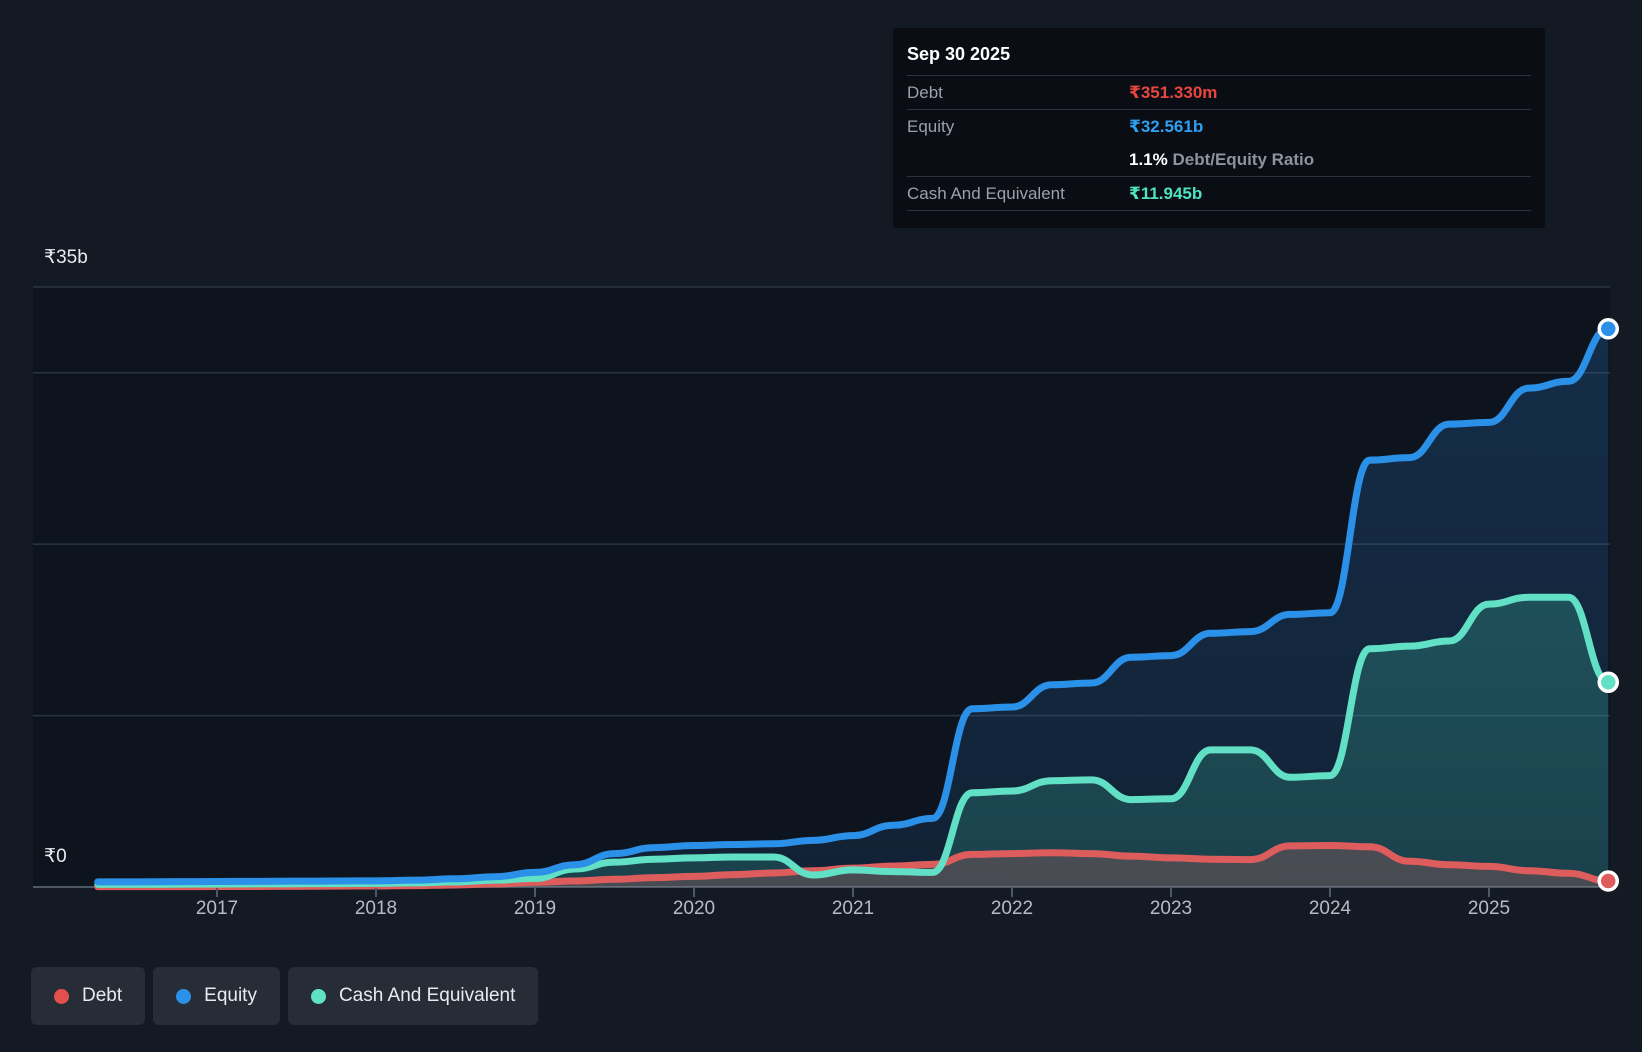  I want to click on x-axis-label-2018: 2018, so click(376, 908).